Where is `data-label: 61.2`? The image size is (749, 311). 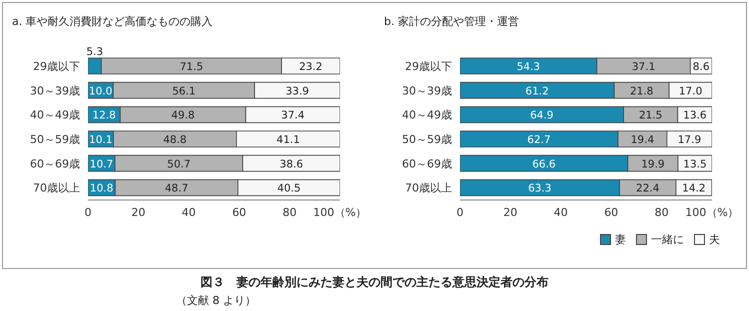
data-label: 61.2 is located at coordinates (537, 91).